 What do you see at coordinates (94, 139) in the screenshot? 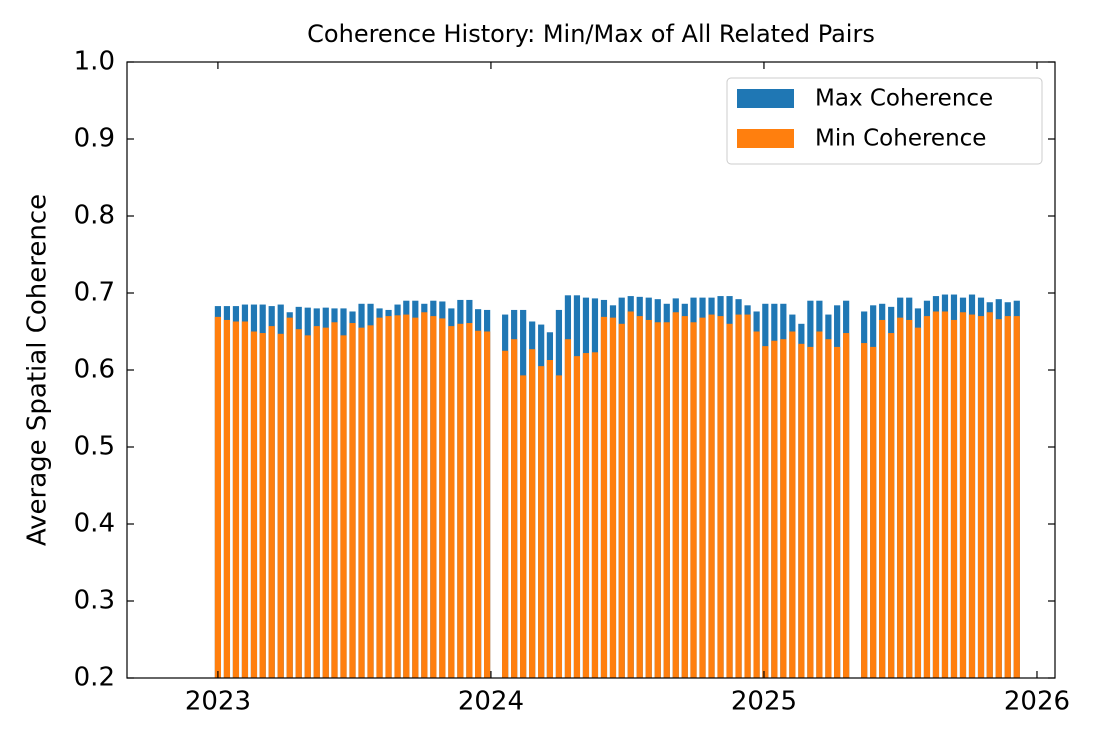
I see `y-tick-label: 0.9` at bounding box center [94, 139].